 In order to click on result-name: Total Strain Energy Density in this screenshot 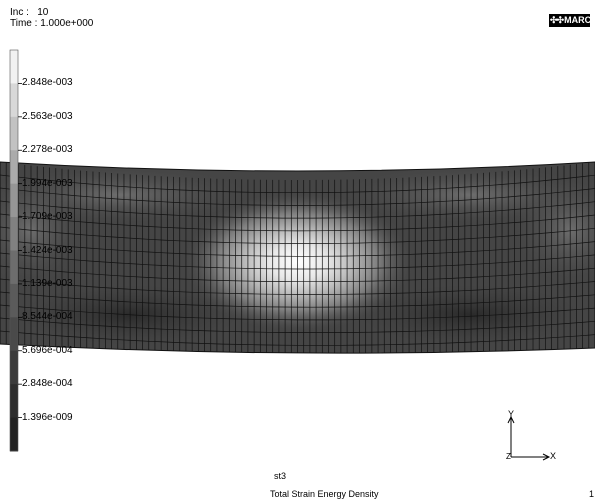, I will do `click(324, 494)`.